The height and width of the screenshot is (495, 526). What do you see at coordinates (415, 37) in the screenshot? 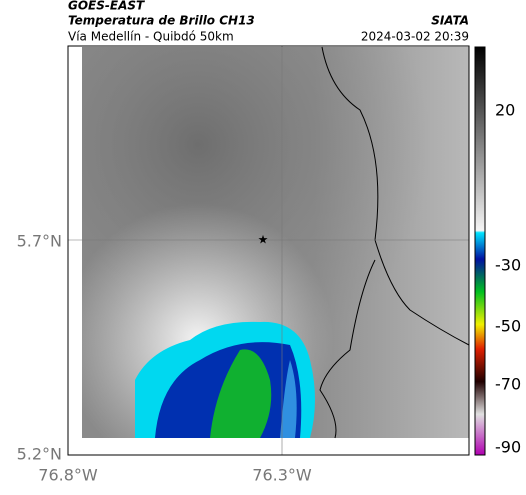
I see `datetime: 2024-03-02 20:39` at bounding box center [415, 37].